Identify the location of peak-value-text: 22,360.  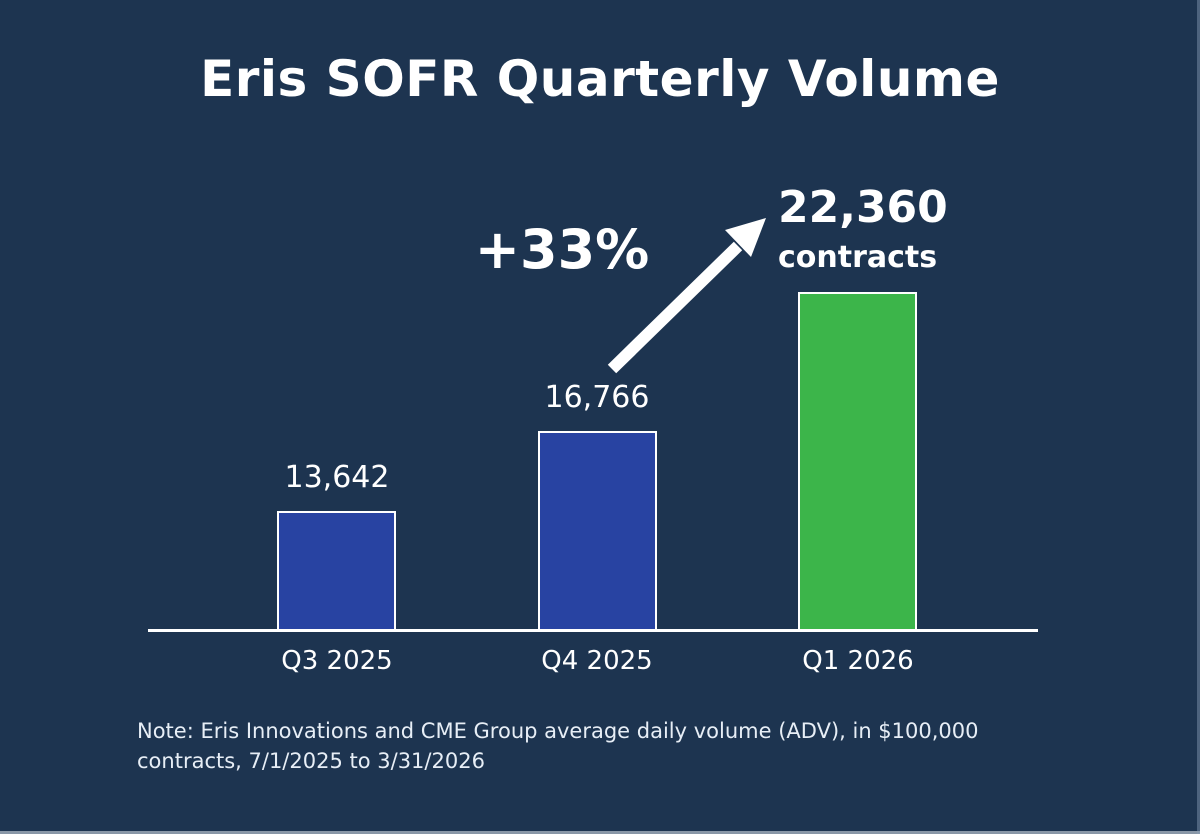
(863, 207).